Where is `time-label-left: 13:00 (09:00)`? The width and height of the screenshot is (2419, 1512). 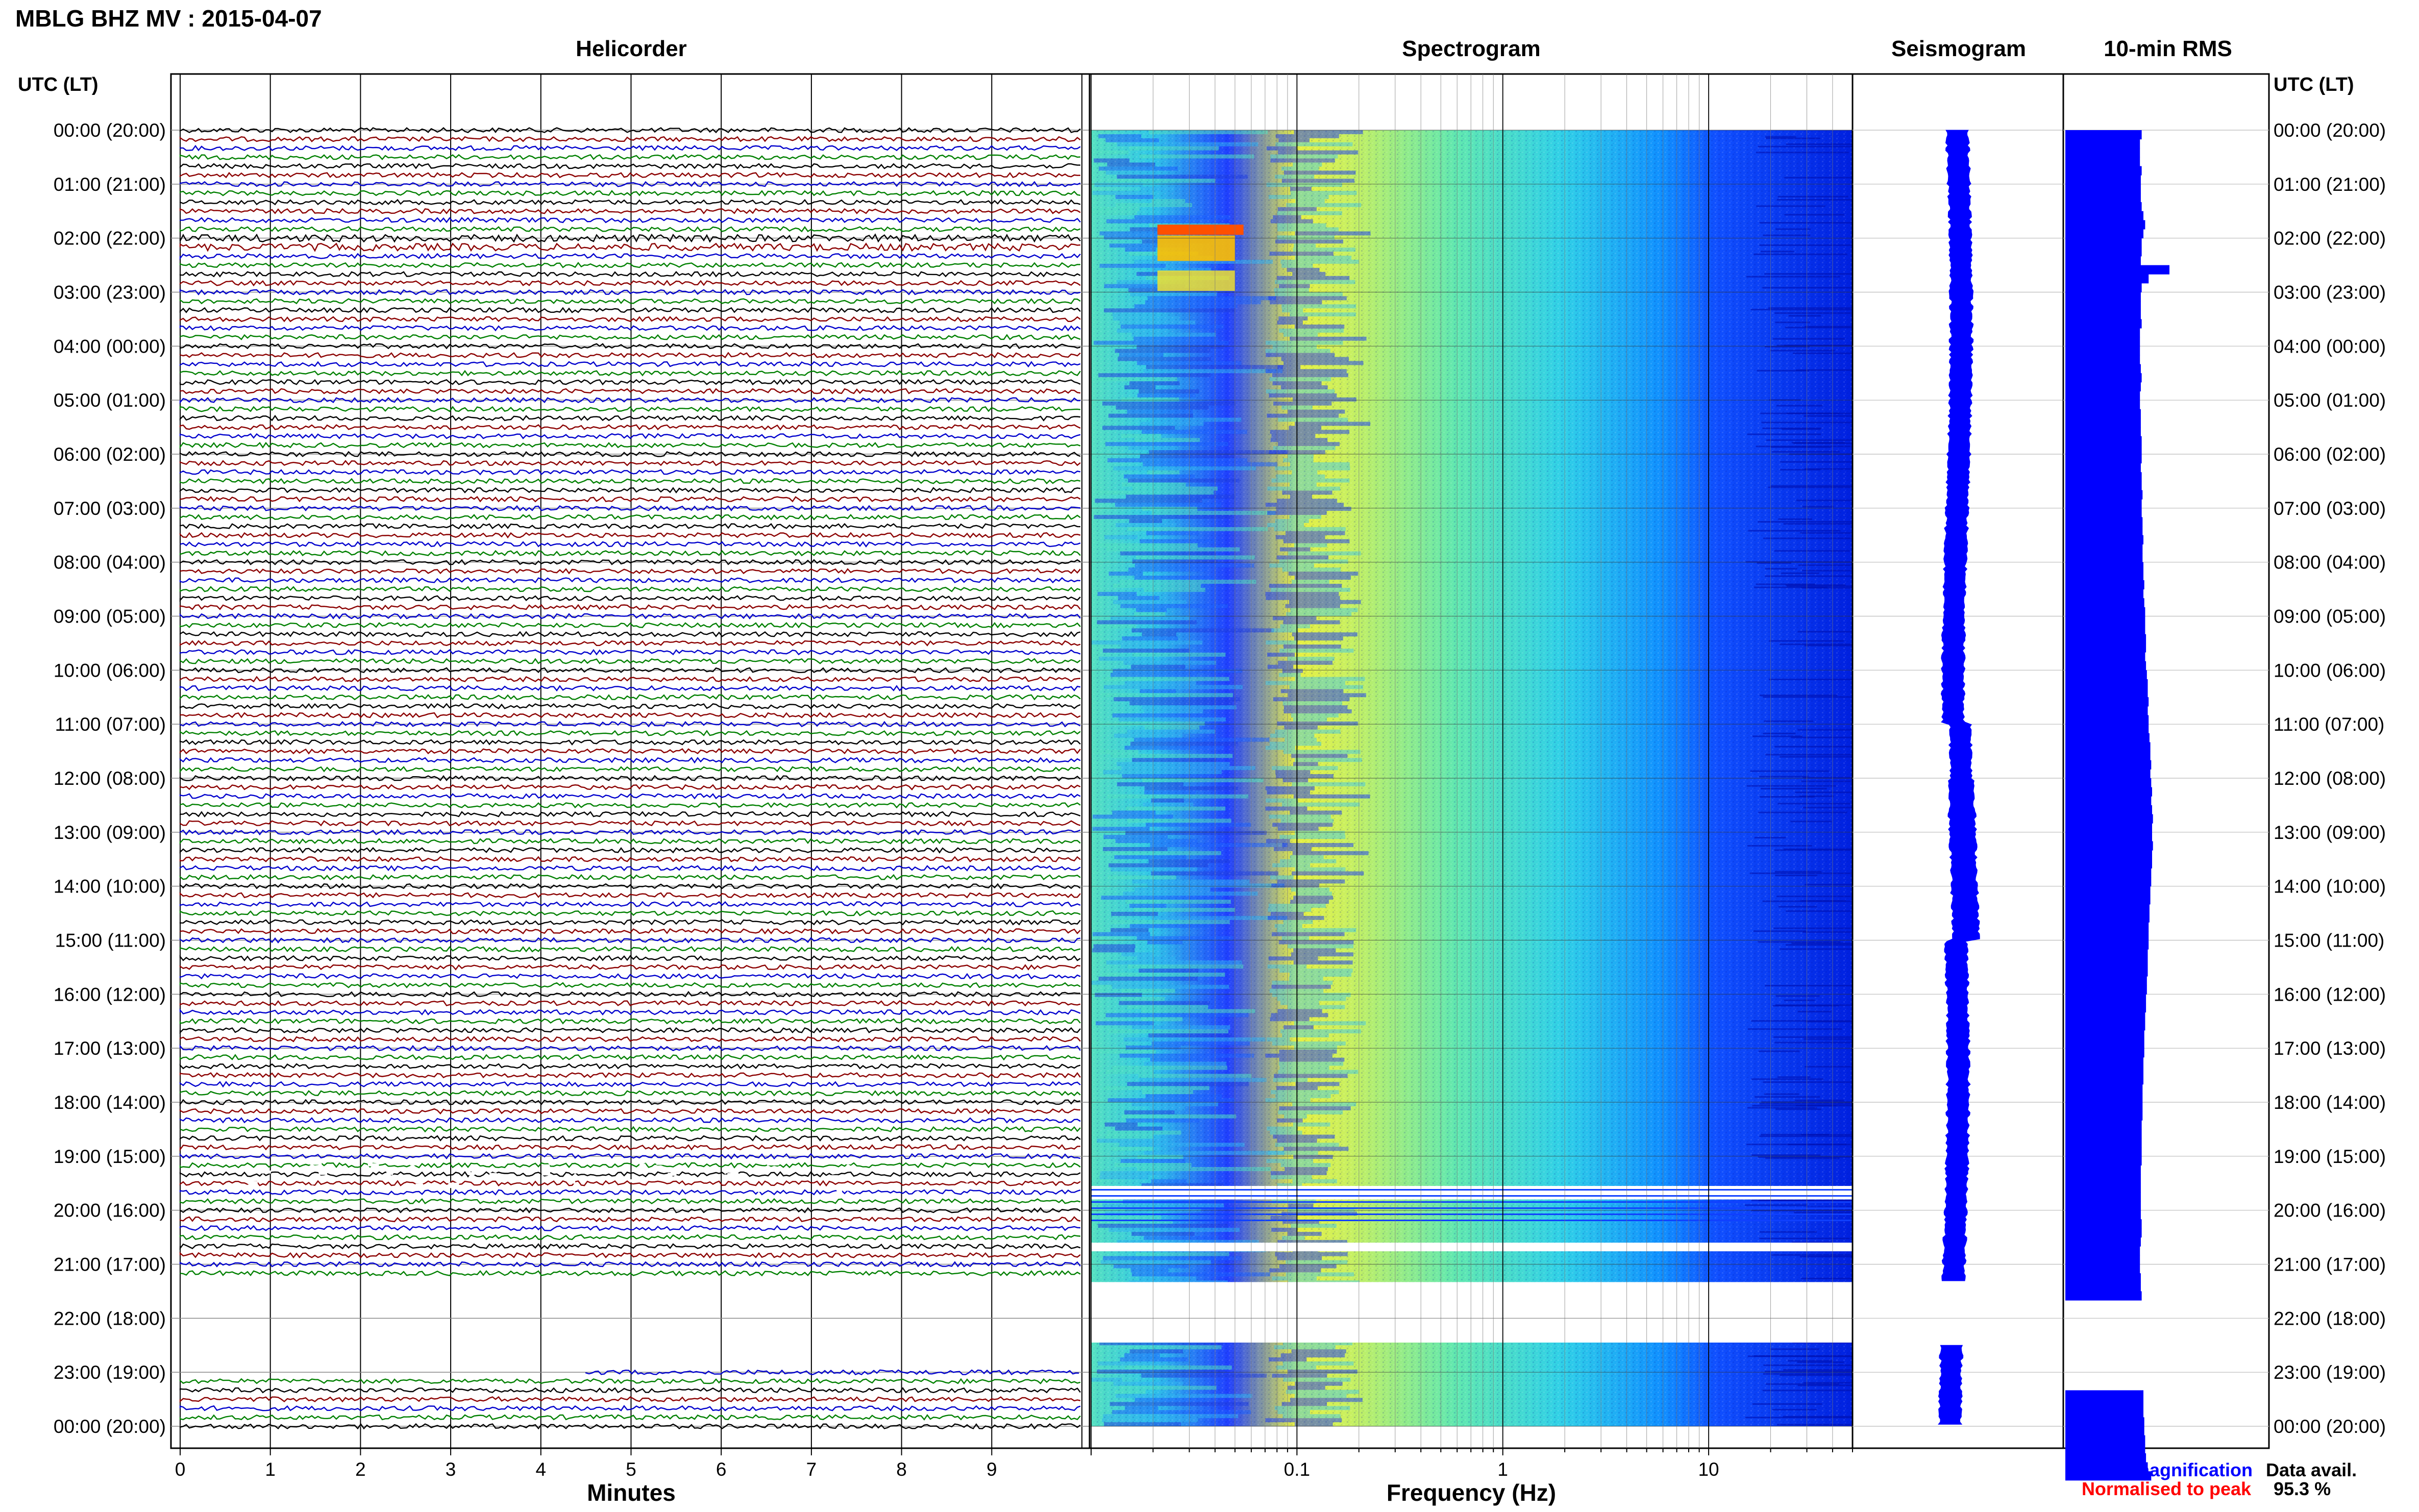 time-label-left: 13:00 (09:00) is located at coordinates (110, 832).